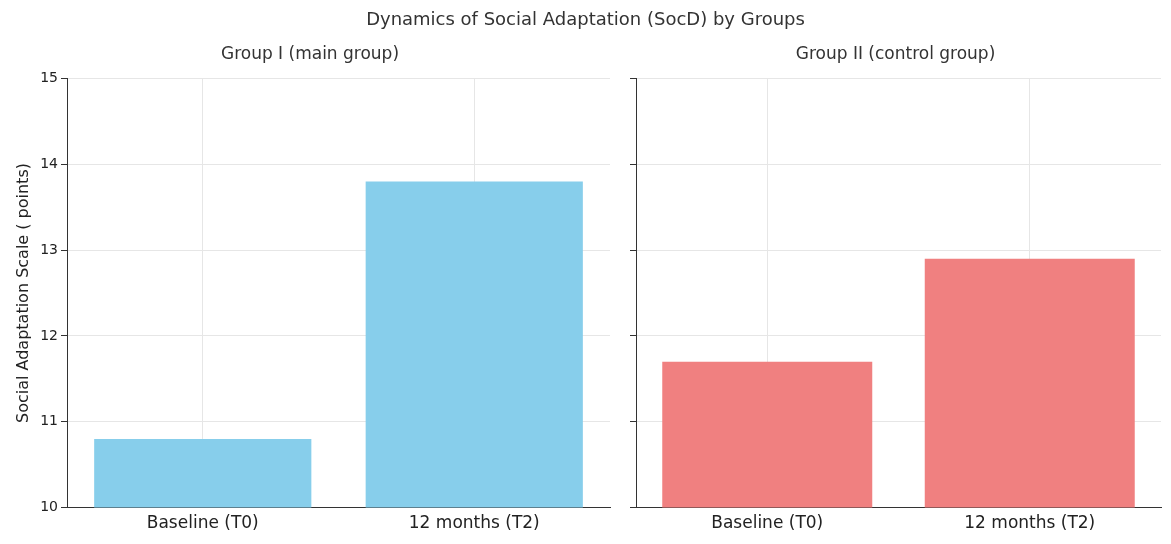  What do you see at coordinates (49, 77) in the screenshot?
I see `y-tick-label: 15` at bounding box center [49, 77].